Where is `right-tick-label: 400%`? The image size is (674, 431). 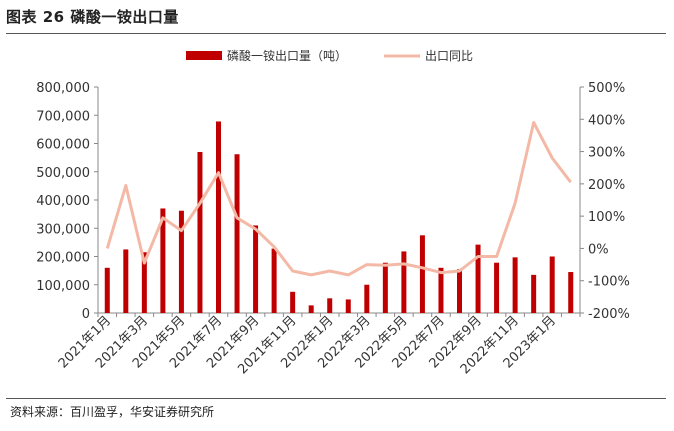
right-tick-label: 400% is located at coordinates (606, 120).